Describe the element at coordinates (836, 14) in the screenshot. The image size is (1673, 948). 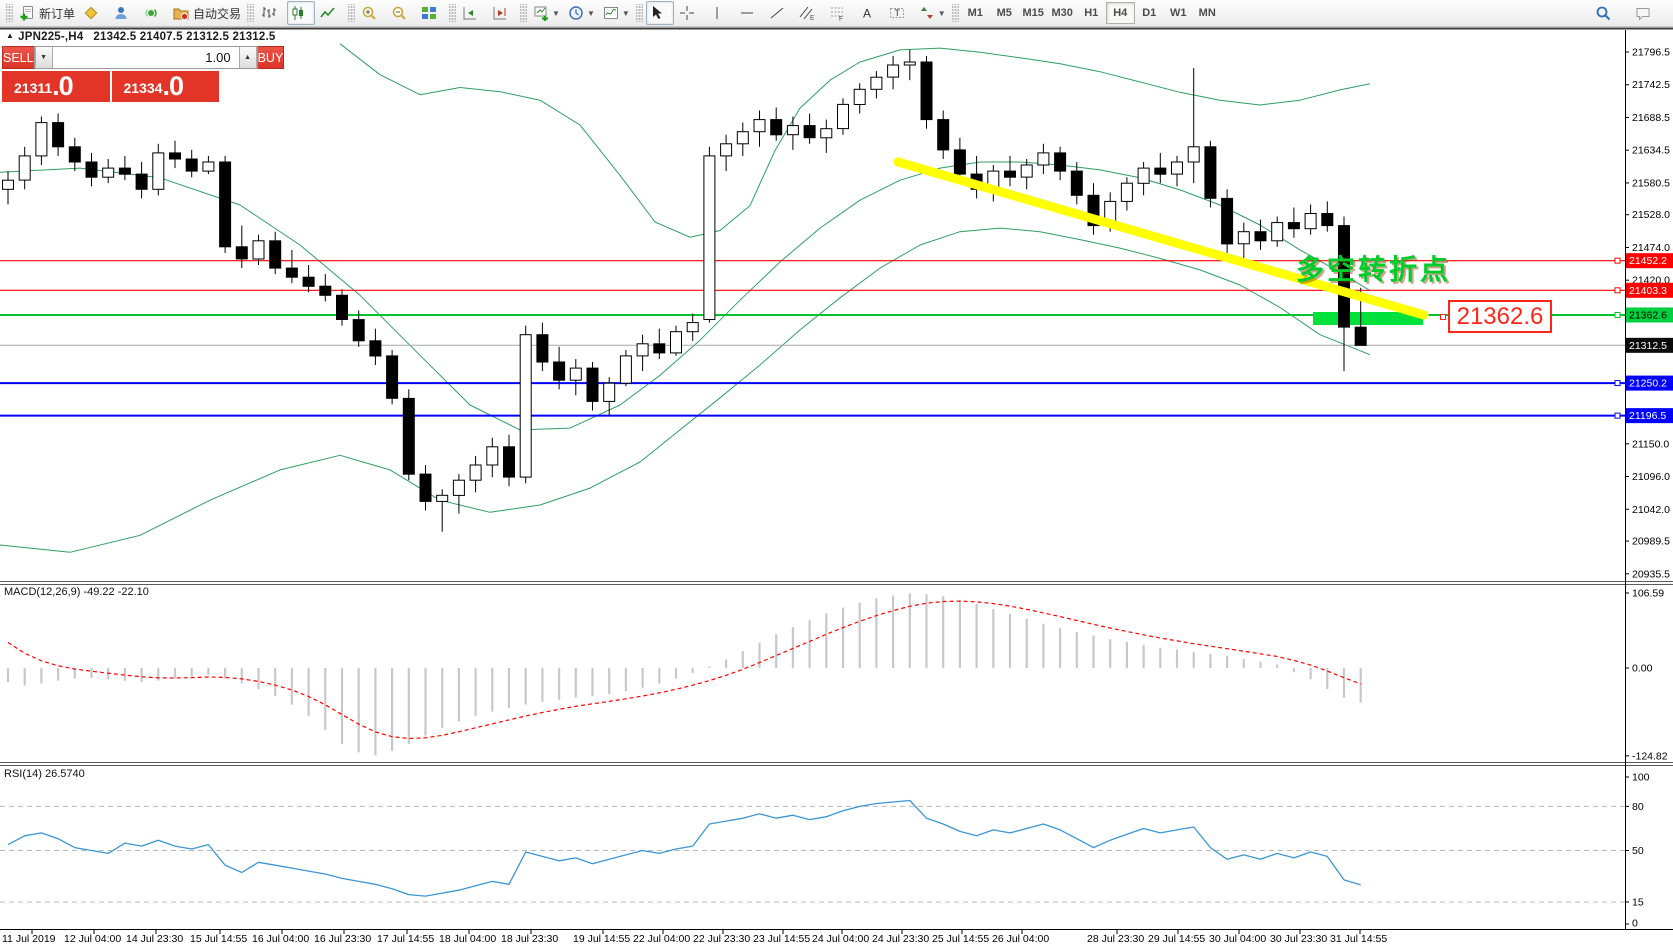
I see `fibonacci-icon: F` at that location.